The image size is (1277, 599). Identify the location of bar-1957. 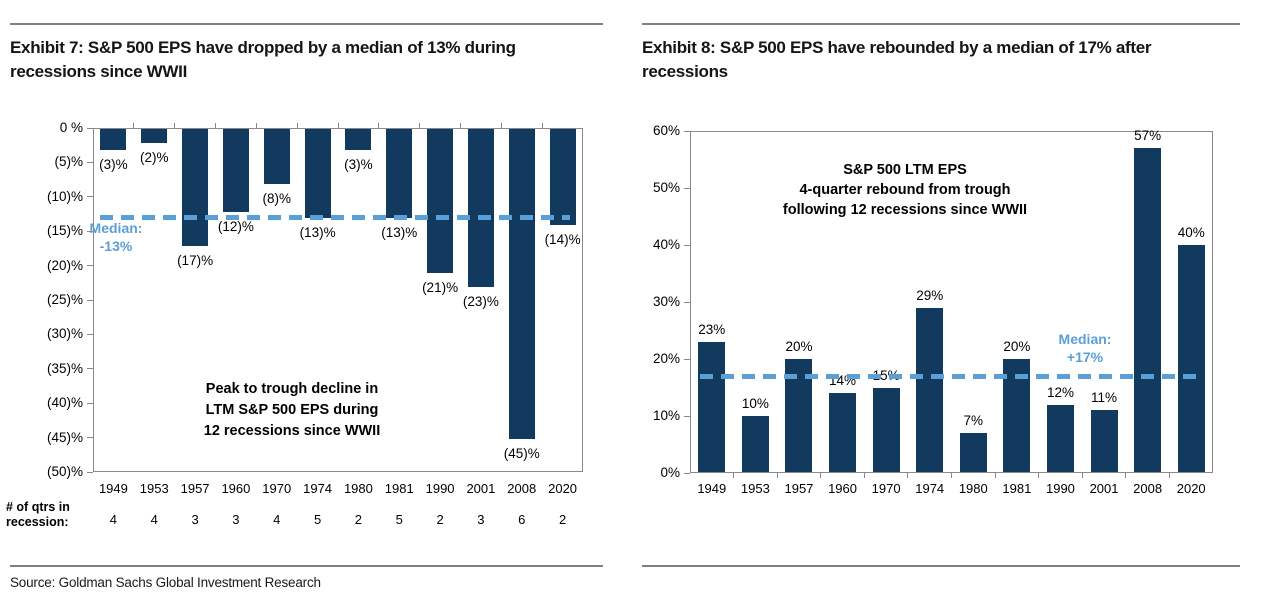
(195, 187).